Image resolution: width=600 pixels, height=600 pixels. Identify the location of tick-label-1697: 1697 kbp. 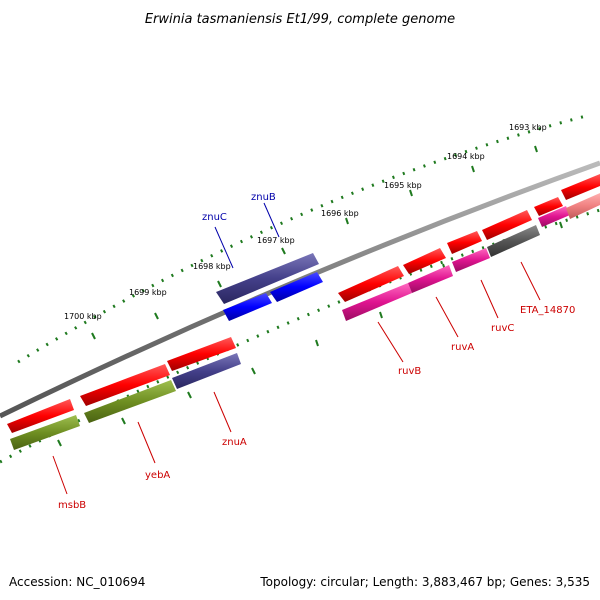
(276, 240).